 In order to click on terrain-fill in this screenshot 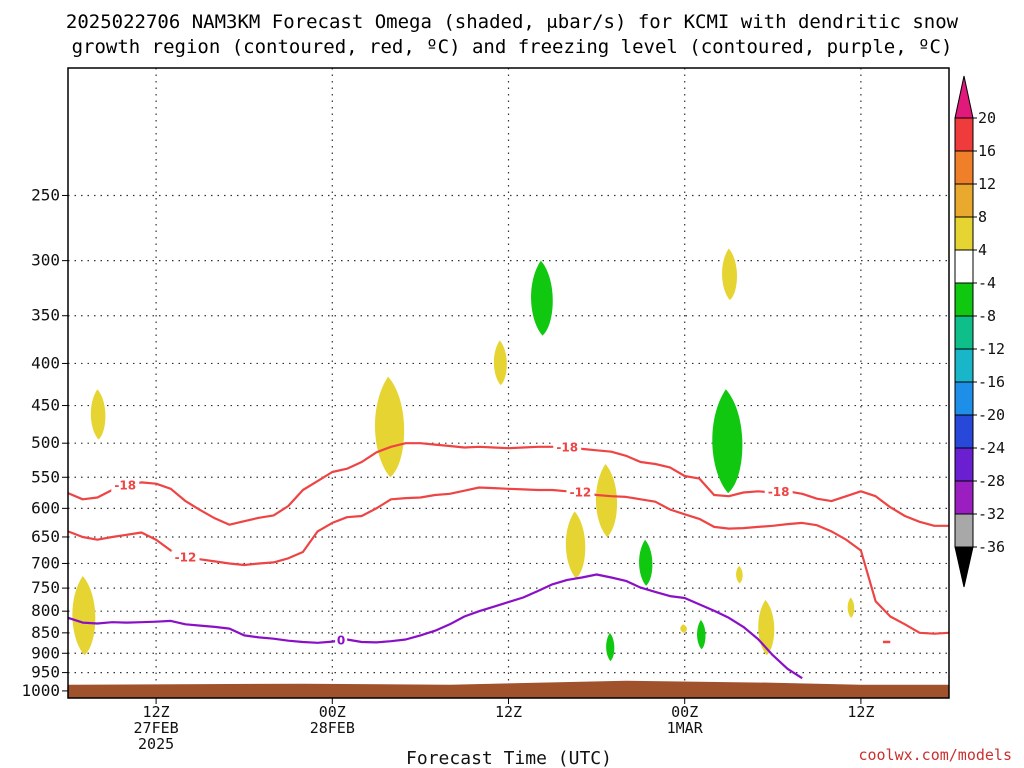, I will do `click(508, 689)`.